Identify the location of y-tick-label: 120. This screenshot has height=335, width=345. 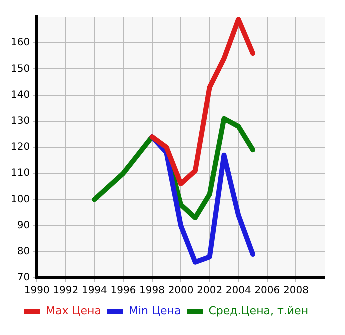
(20, 148).